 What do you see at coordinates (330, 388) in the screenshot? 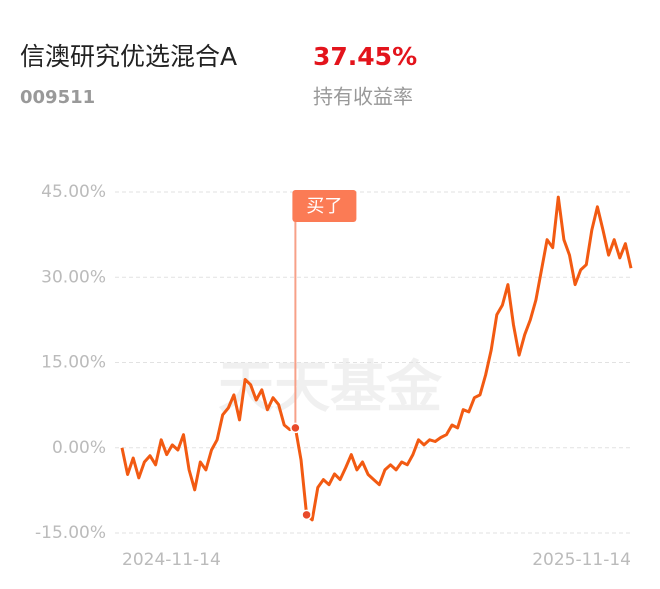
I see `watermark: 天天基金` at bounding box center [330, 388].